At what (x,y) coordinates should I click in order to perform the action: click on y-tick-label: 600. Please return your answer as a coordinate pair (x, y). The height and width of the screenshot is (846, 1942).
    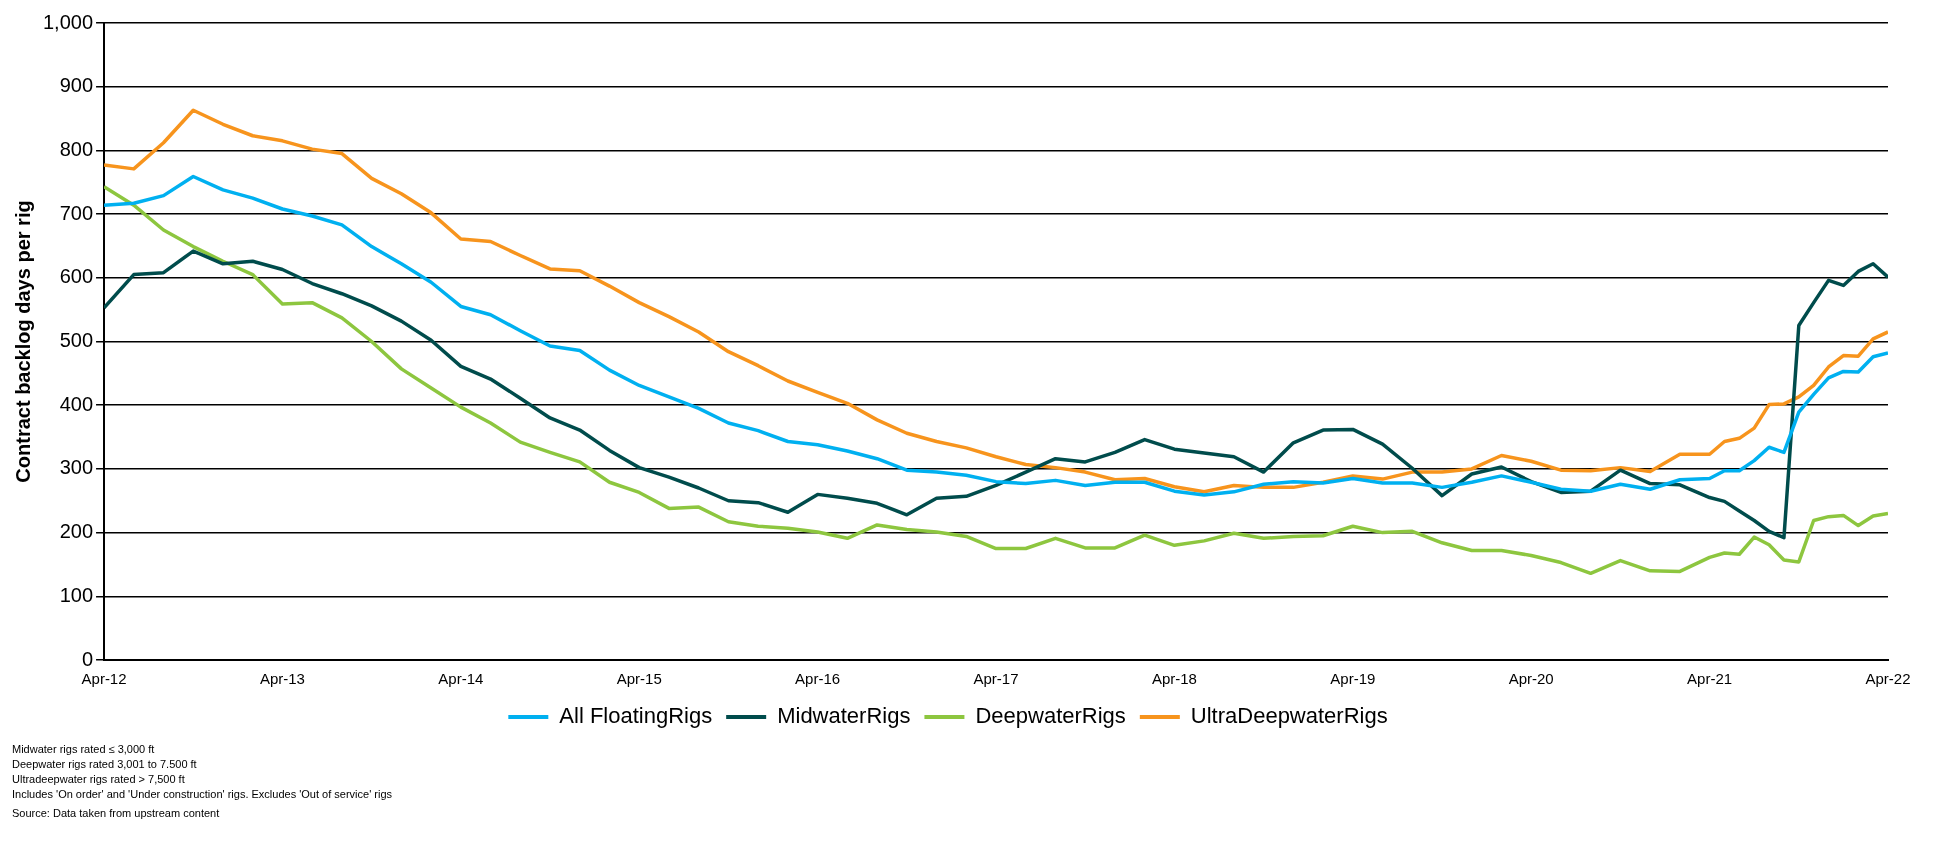
    Looking at the image, I should click on (76, 276).